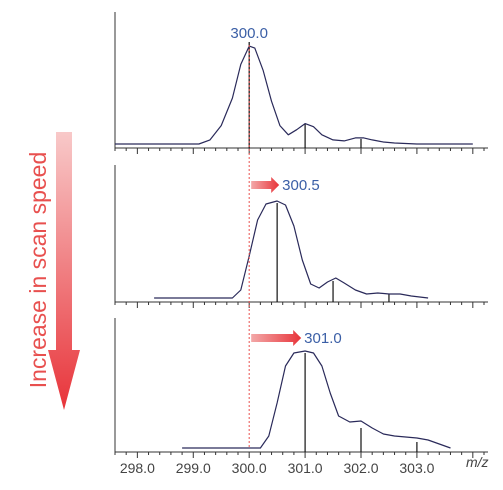 This screenshot has width=503, height=490. I want to click on peak-label-2: 300.5, so click(301, 185).